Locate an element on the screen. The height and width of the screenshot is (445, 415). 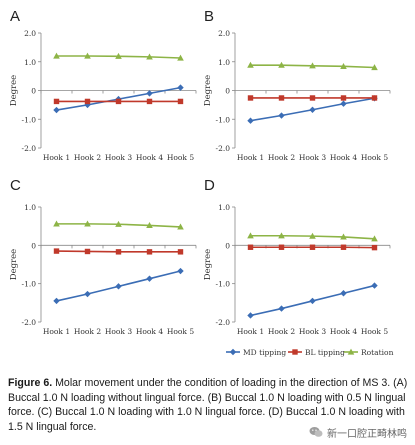
legend: MD tipping BL tipping Rotation is located at coordinates (310, 352).